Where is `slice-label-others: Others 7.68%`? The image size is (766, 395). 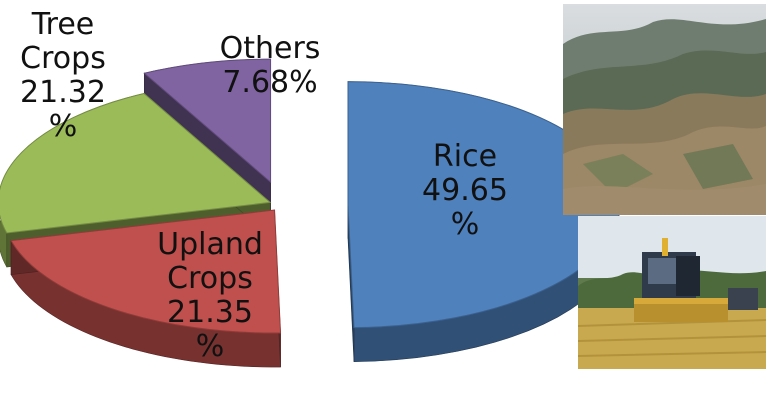
slice-label-others: Others 7.68% is located at coordinates (270, 65).